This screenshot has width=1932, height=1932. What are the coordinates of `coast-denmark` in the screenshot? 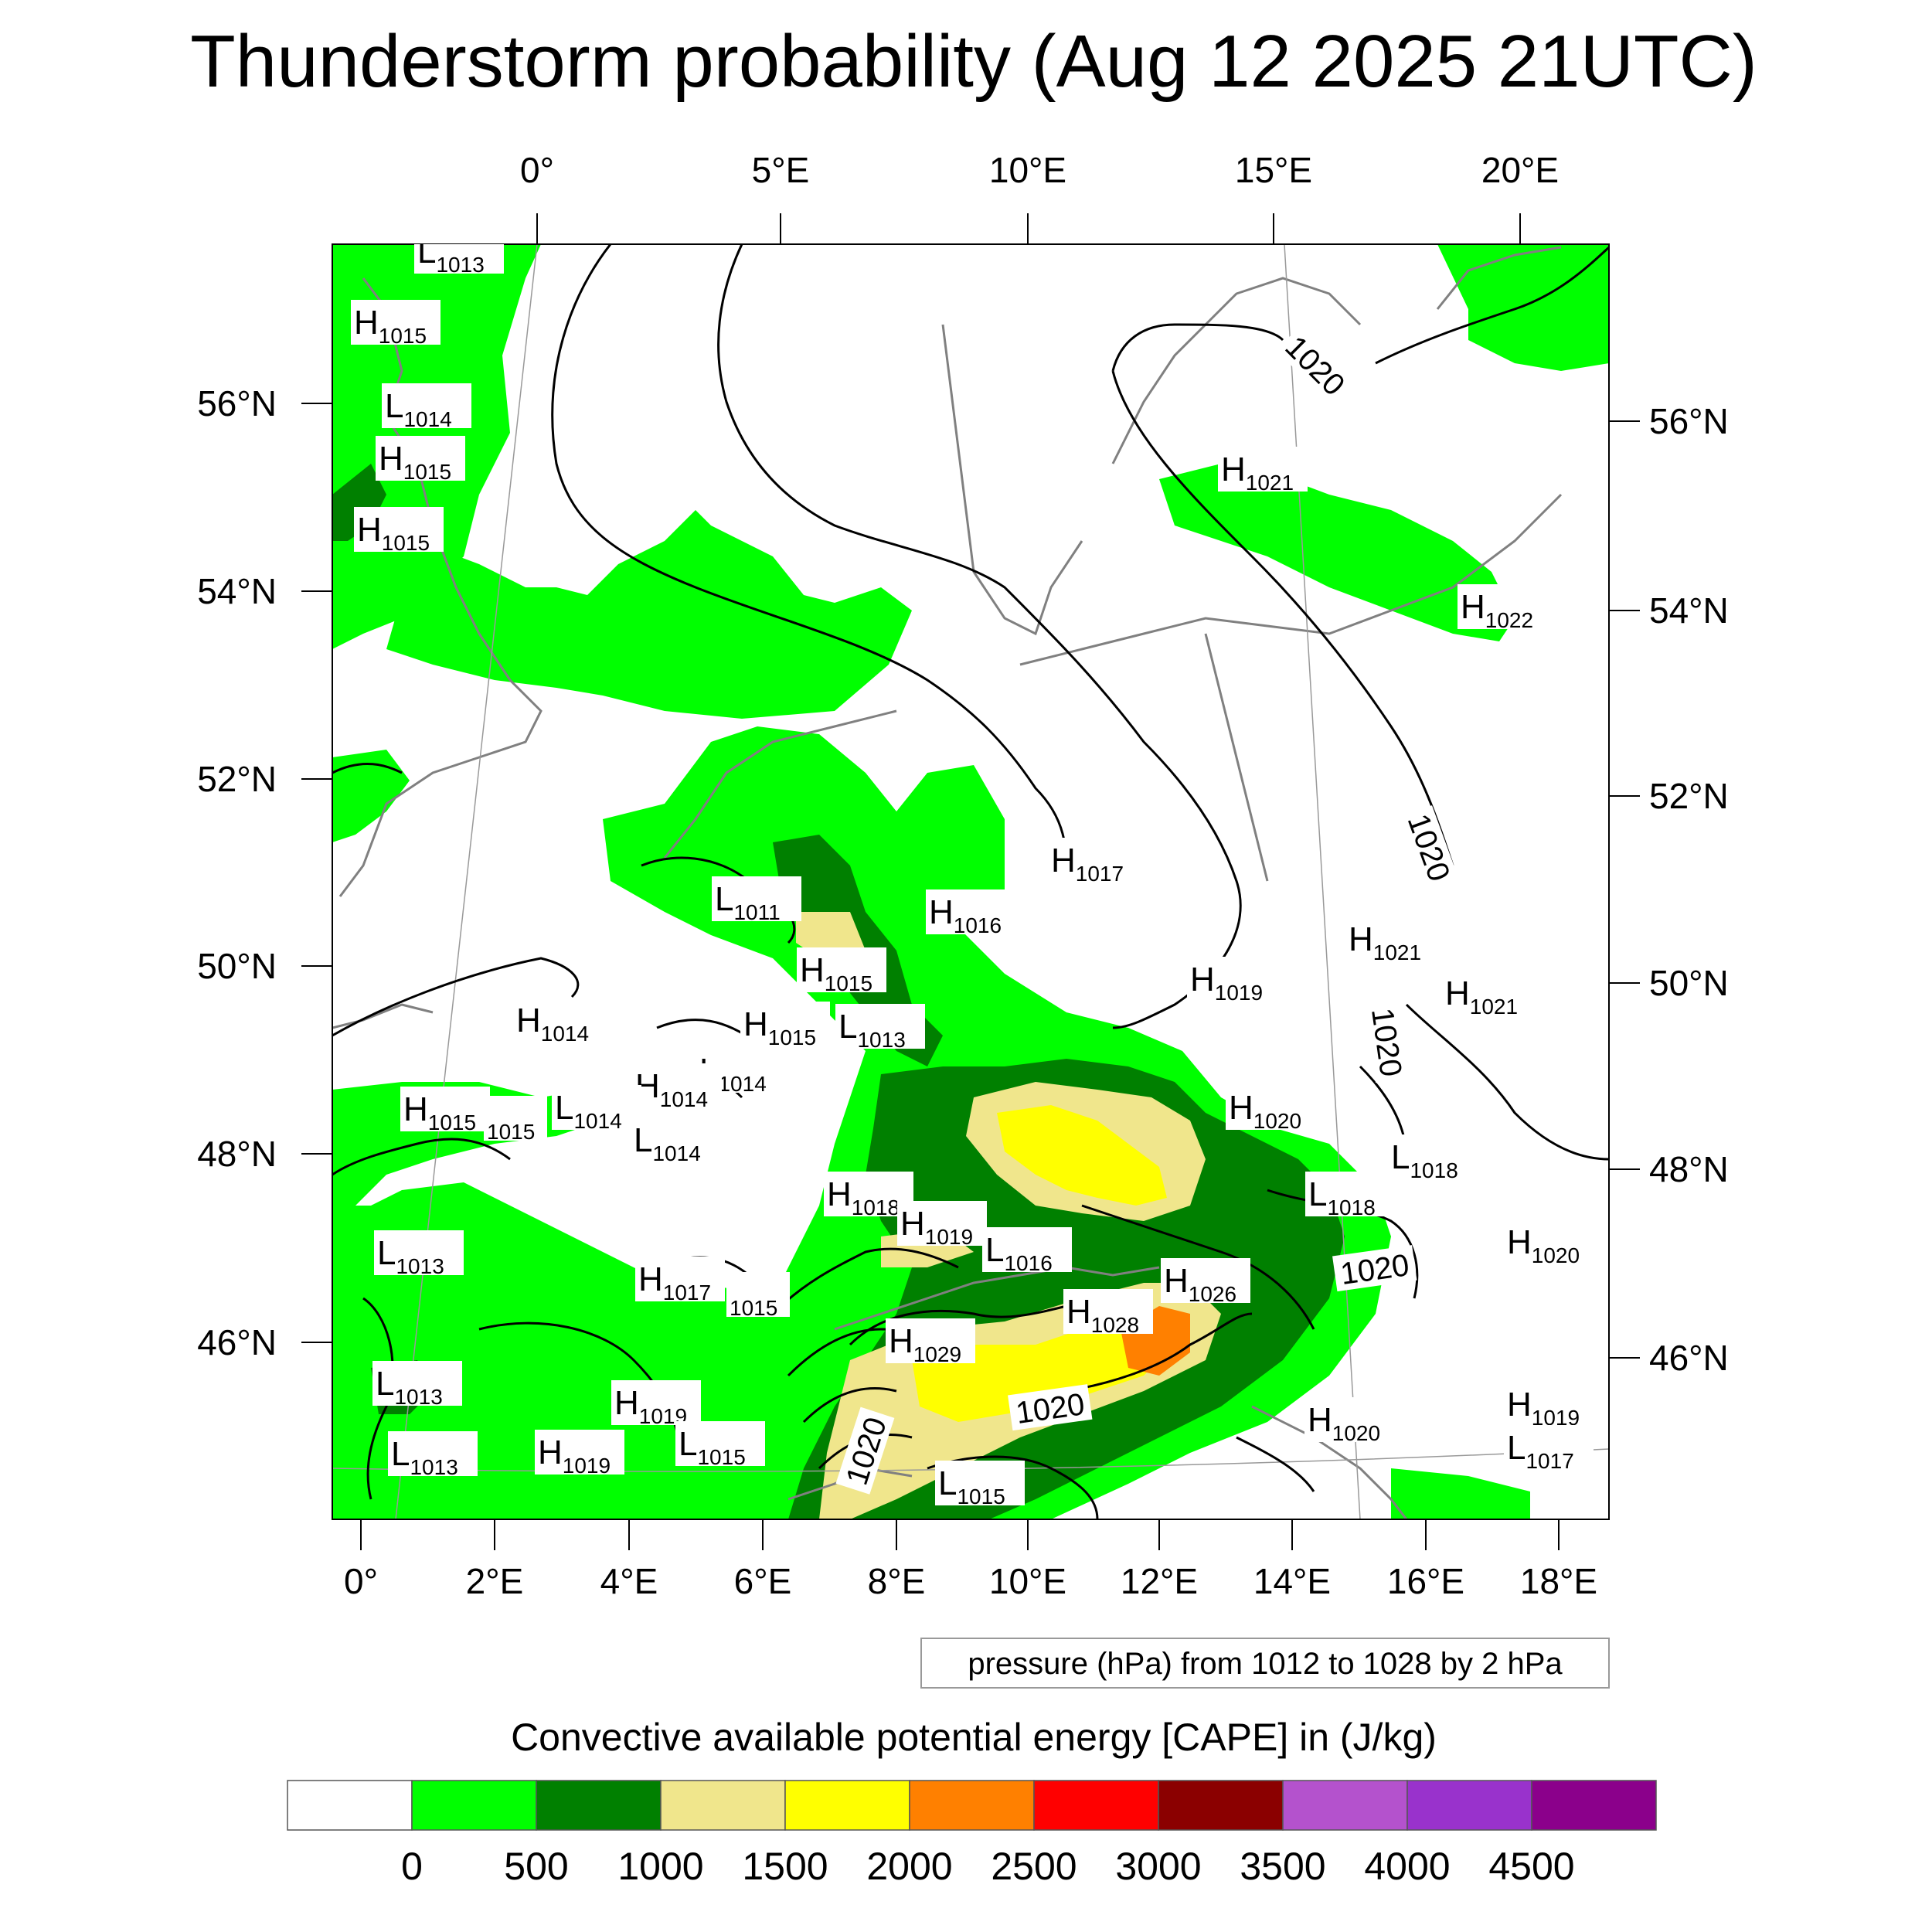 It's located at (1012, 480).